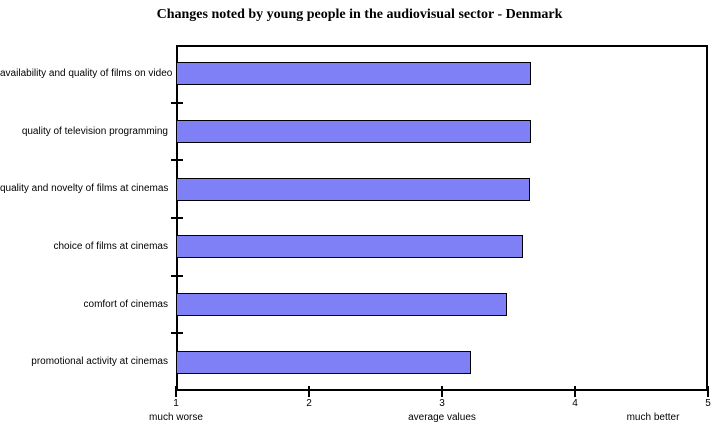  Describe the element at coordinates (575, 403) in the screenshot. I see `x-axis-tick-label: 4` at that location.